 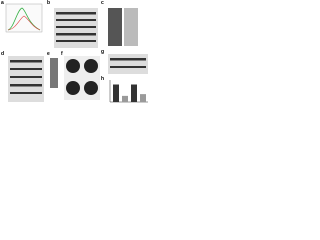 I want to click on panel-label: b, so click(x=48, y=3).